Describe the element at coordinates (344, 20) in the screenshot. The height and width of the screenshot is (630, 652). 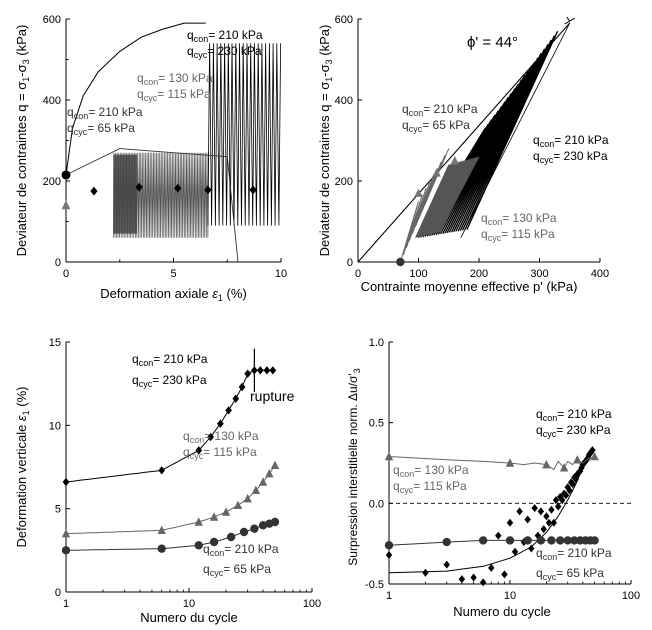
I see `y-tick-label: 600` at that location.